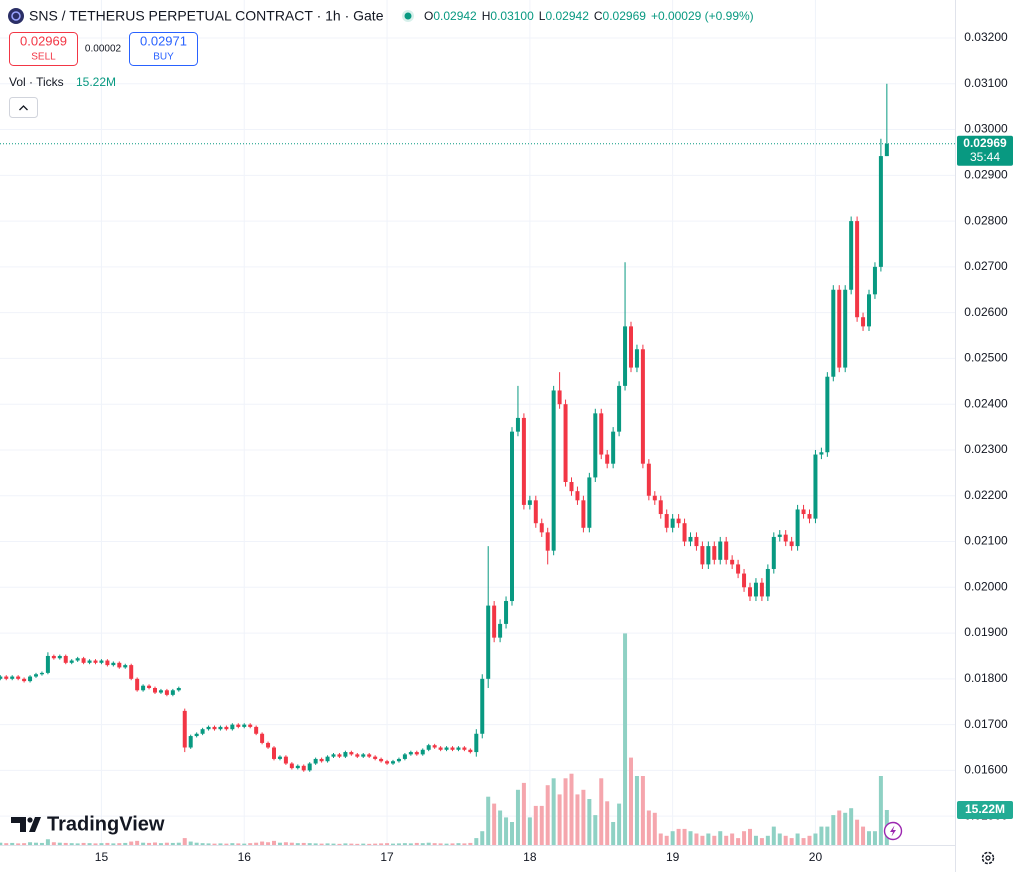 This screenshot has width=1018, height=872. What do you see at coordinates (23, 107) in the screenshot?
I see `collapse-button` at bounding box center [23, 107].